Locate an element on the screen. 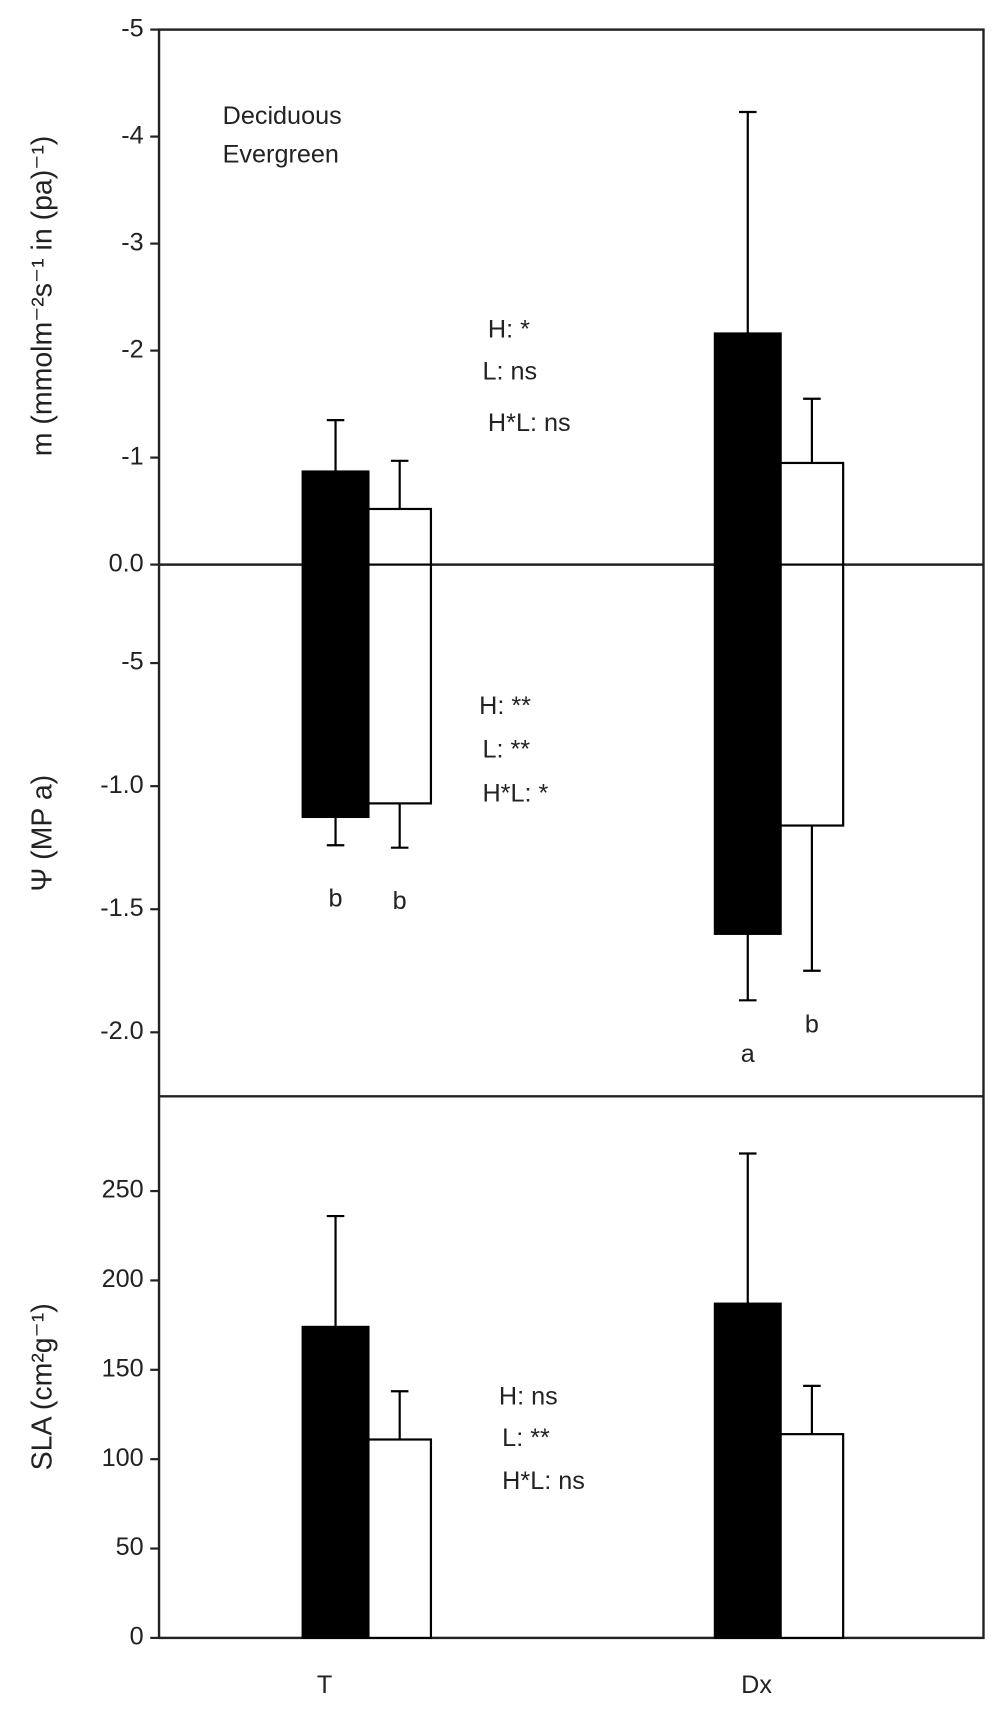 Image resolution: width=1000 pixels, height=1730 pixels. x-tick-label: Dx is located at coordinates (756, 1685).